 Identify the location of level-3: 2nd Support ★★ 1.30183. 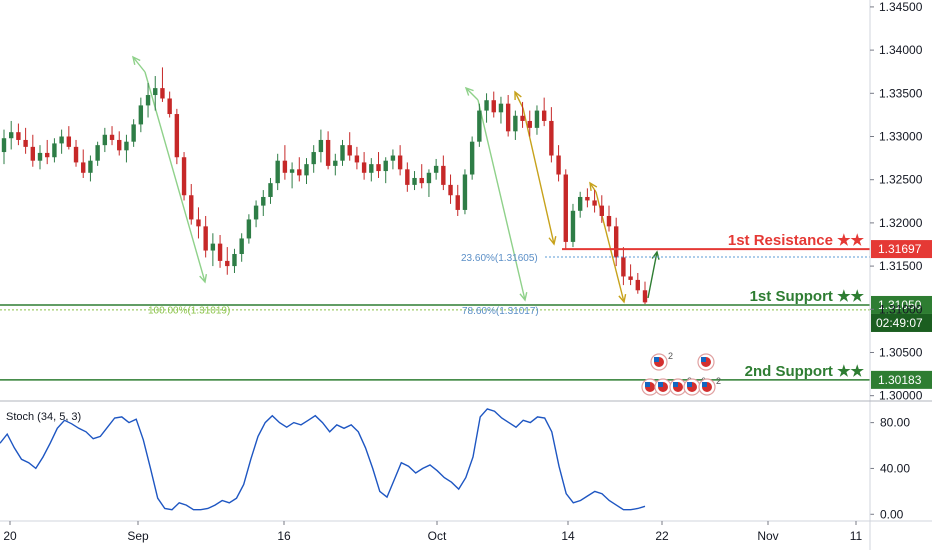
(466, 376).